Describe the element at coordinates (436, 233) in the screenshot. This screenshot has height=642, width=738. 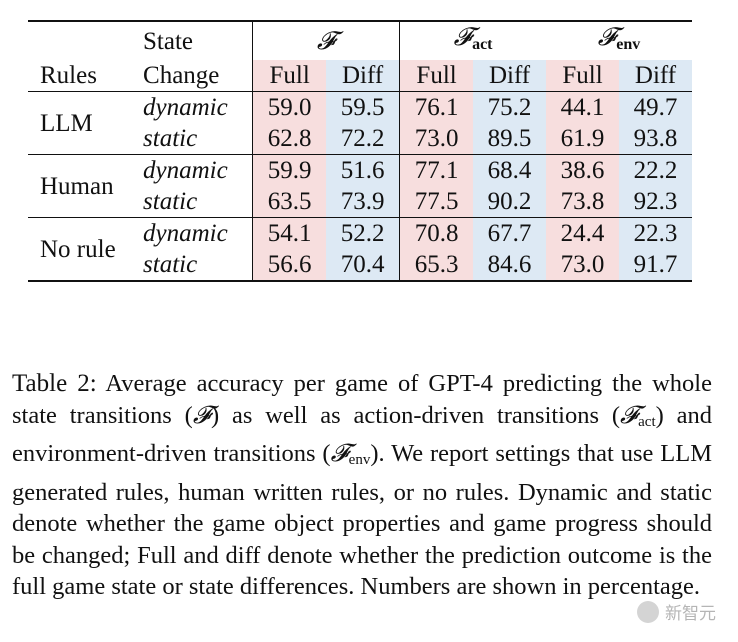
I see `value-cell: 70.8` at that location.